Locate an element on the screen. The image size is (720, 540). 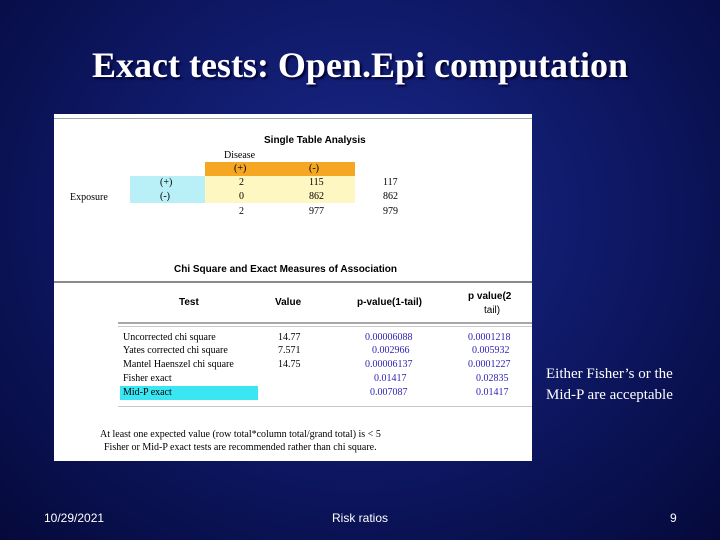
disease-neg-header is located at coordinates (318, 169).